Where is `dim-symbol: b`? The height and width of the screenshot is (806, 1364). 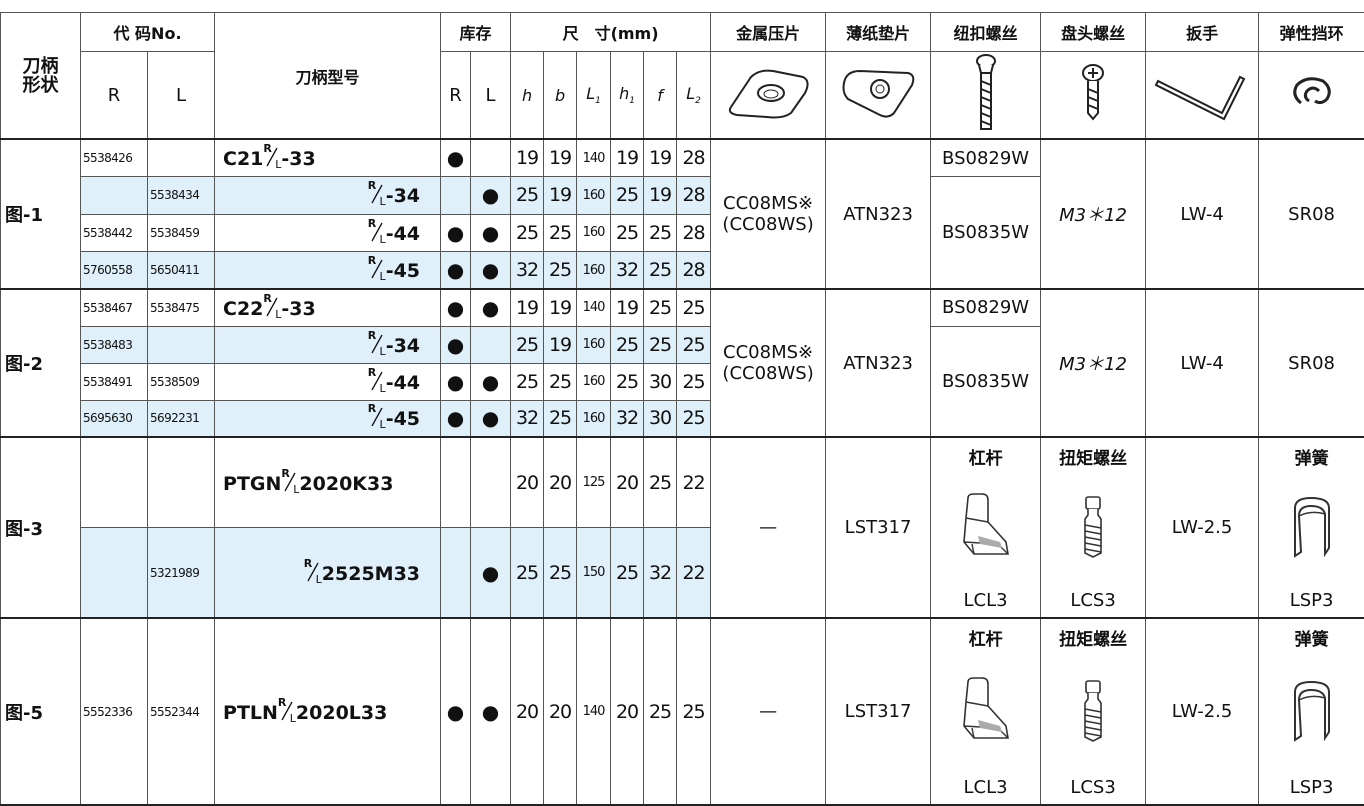 dim-symbol: b is located at coordinates (560, 95).